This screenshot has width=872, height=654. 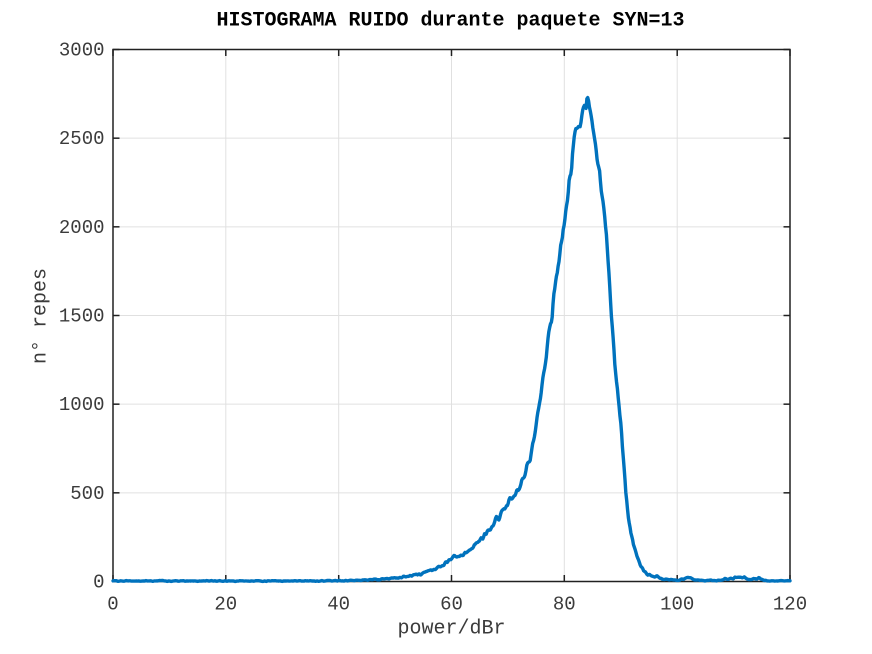 I want to click on svg-text: 80, so click(x=564, y=605).